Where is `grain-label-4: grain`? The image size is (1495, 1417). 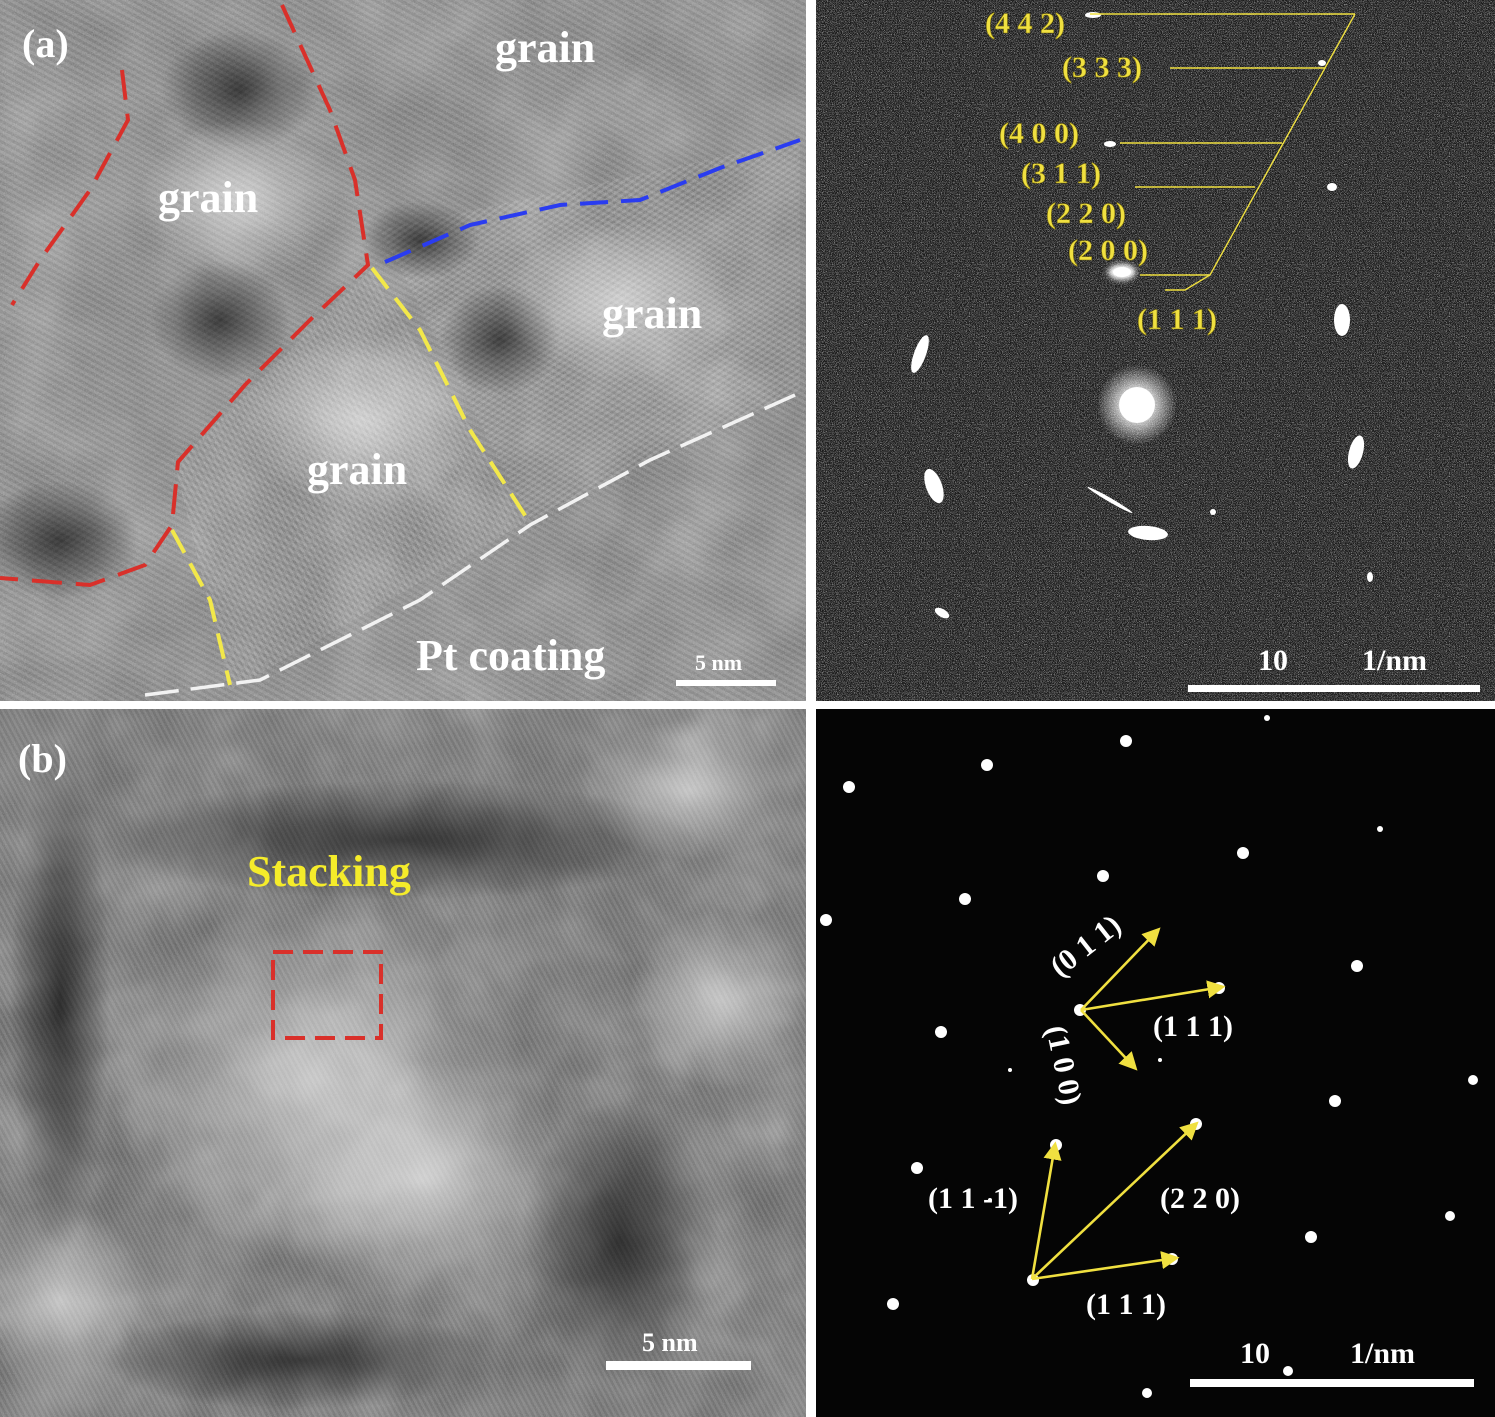
grain-label-4: grain is located at coordinates (357, 469).